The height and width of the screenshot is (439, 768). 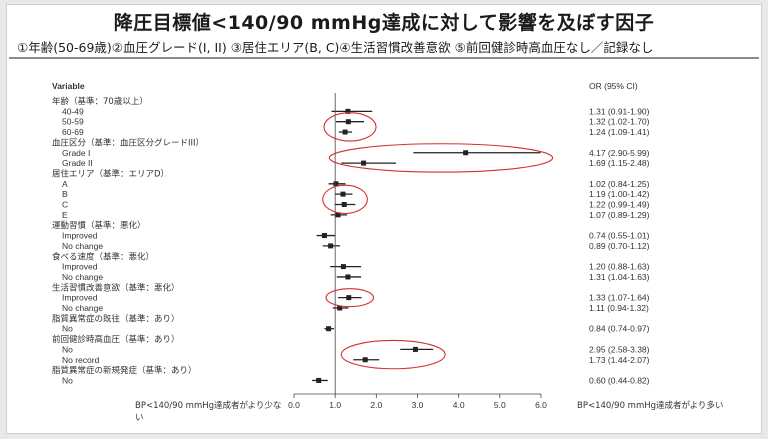 I want to click on slide-title: 降圧目標値<140/90 mmHg達成に対して影響を及ぼす因子, so click(x=384, y=23).